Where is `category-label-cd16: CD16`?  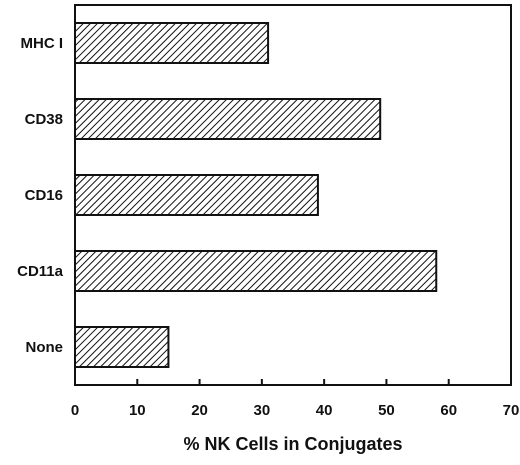
category-label-cd16: CD16 is located at coordinates (44, 195).